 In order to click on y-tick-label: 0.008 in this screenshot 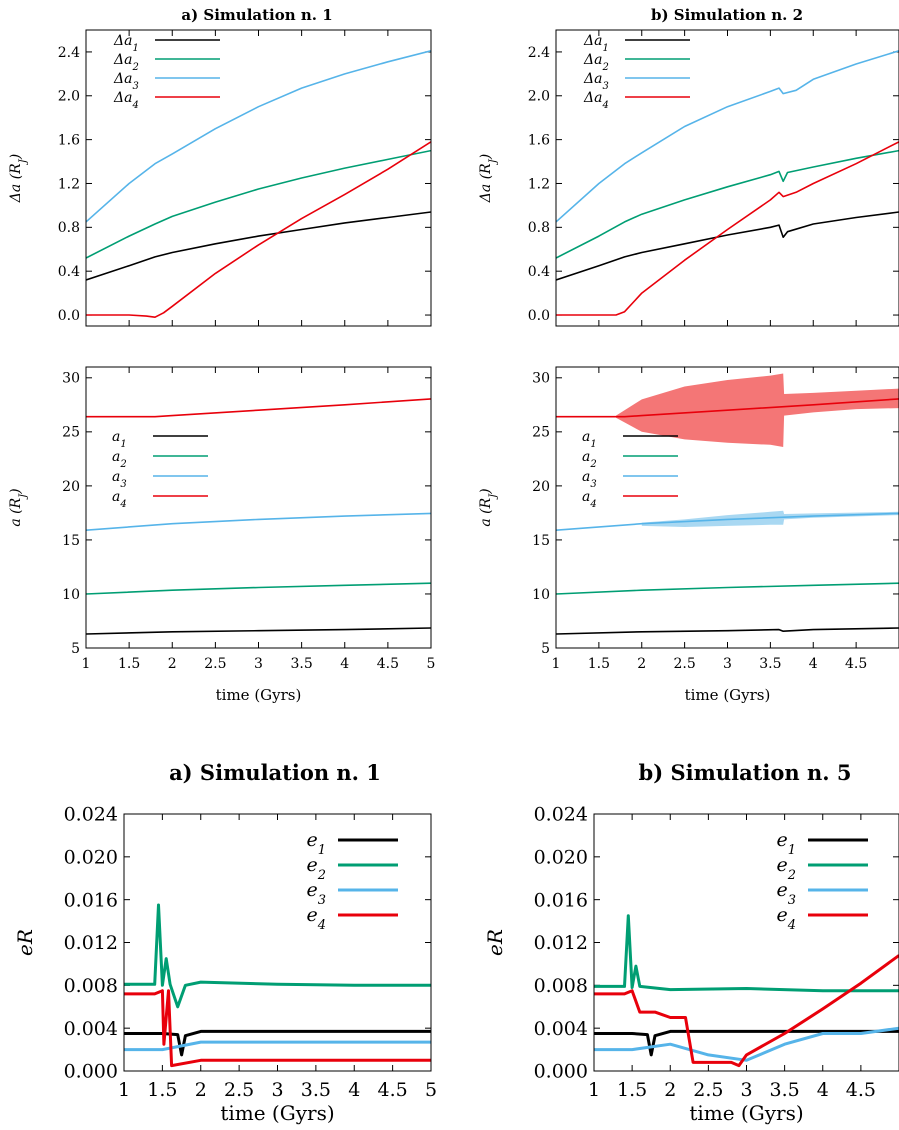, I will do `click(561, 986)`.